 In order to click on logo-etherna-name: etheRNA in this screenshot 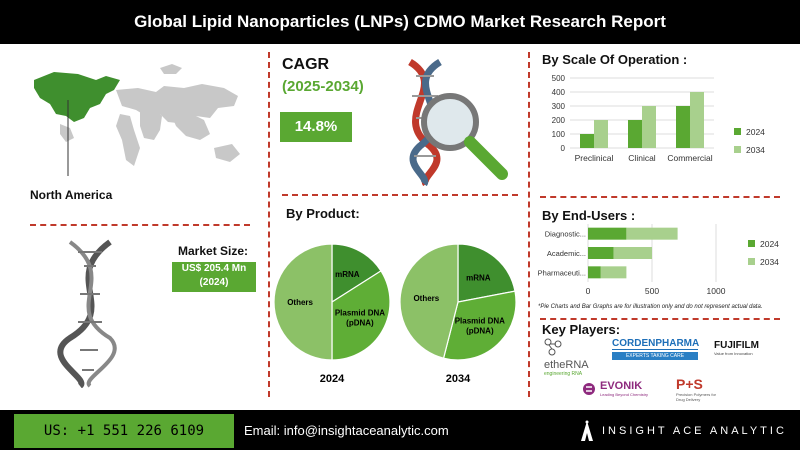, I will do `click(566, 365)`.